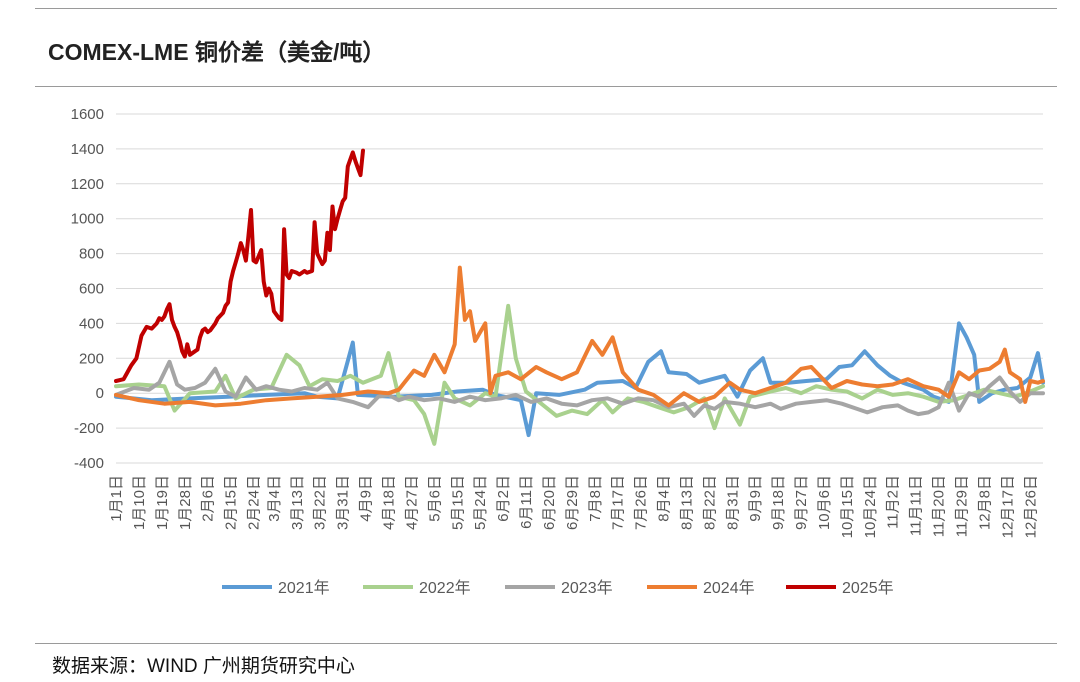 Image resolution: width=1080 pixels, height=682 pixels. What do you see at coordinates (549, 502) in the screenshot?
I see `x-tick-label: 6月20日` at bounding box center [549, 502].